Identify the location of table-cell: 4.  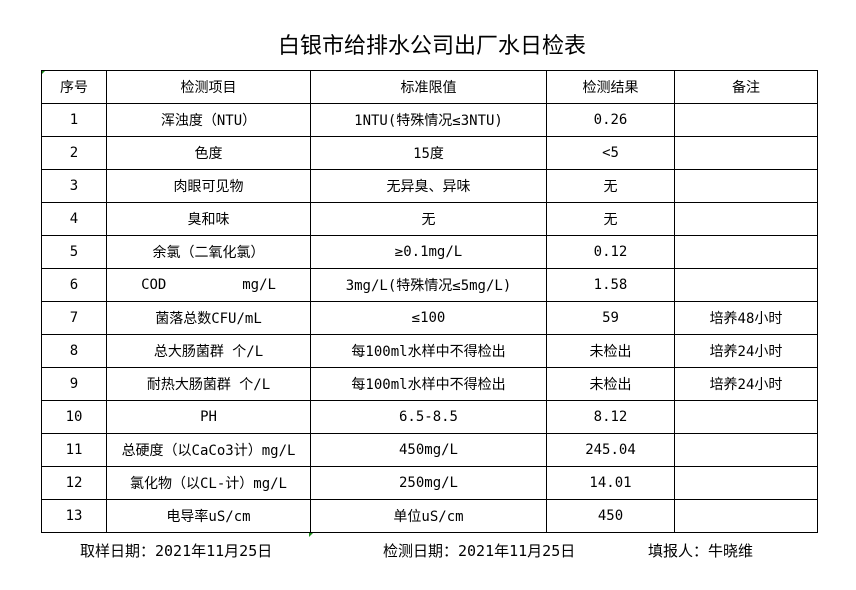
(74, 219).